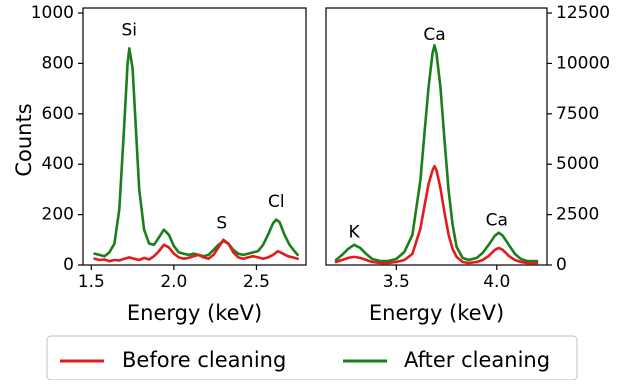 This screenshot has width=622, height=384. I want to click on peak-label: K, so click(355, 233).